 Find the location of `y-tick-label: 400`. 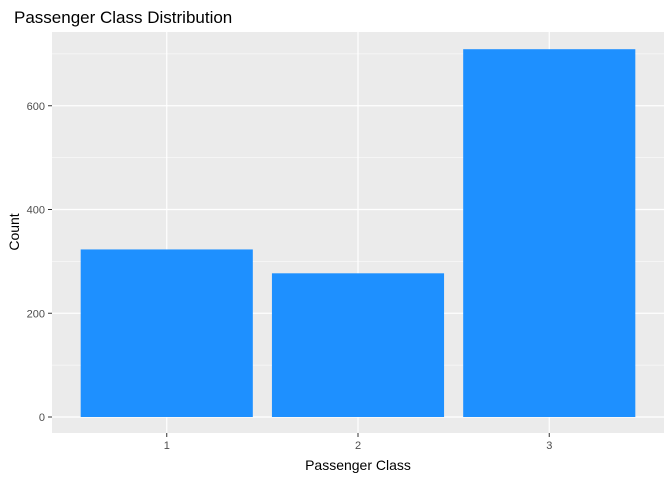

y-tick-label: 400 is located at coordinates (36, 211).